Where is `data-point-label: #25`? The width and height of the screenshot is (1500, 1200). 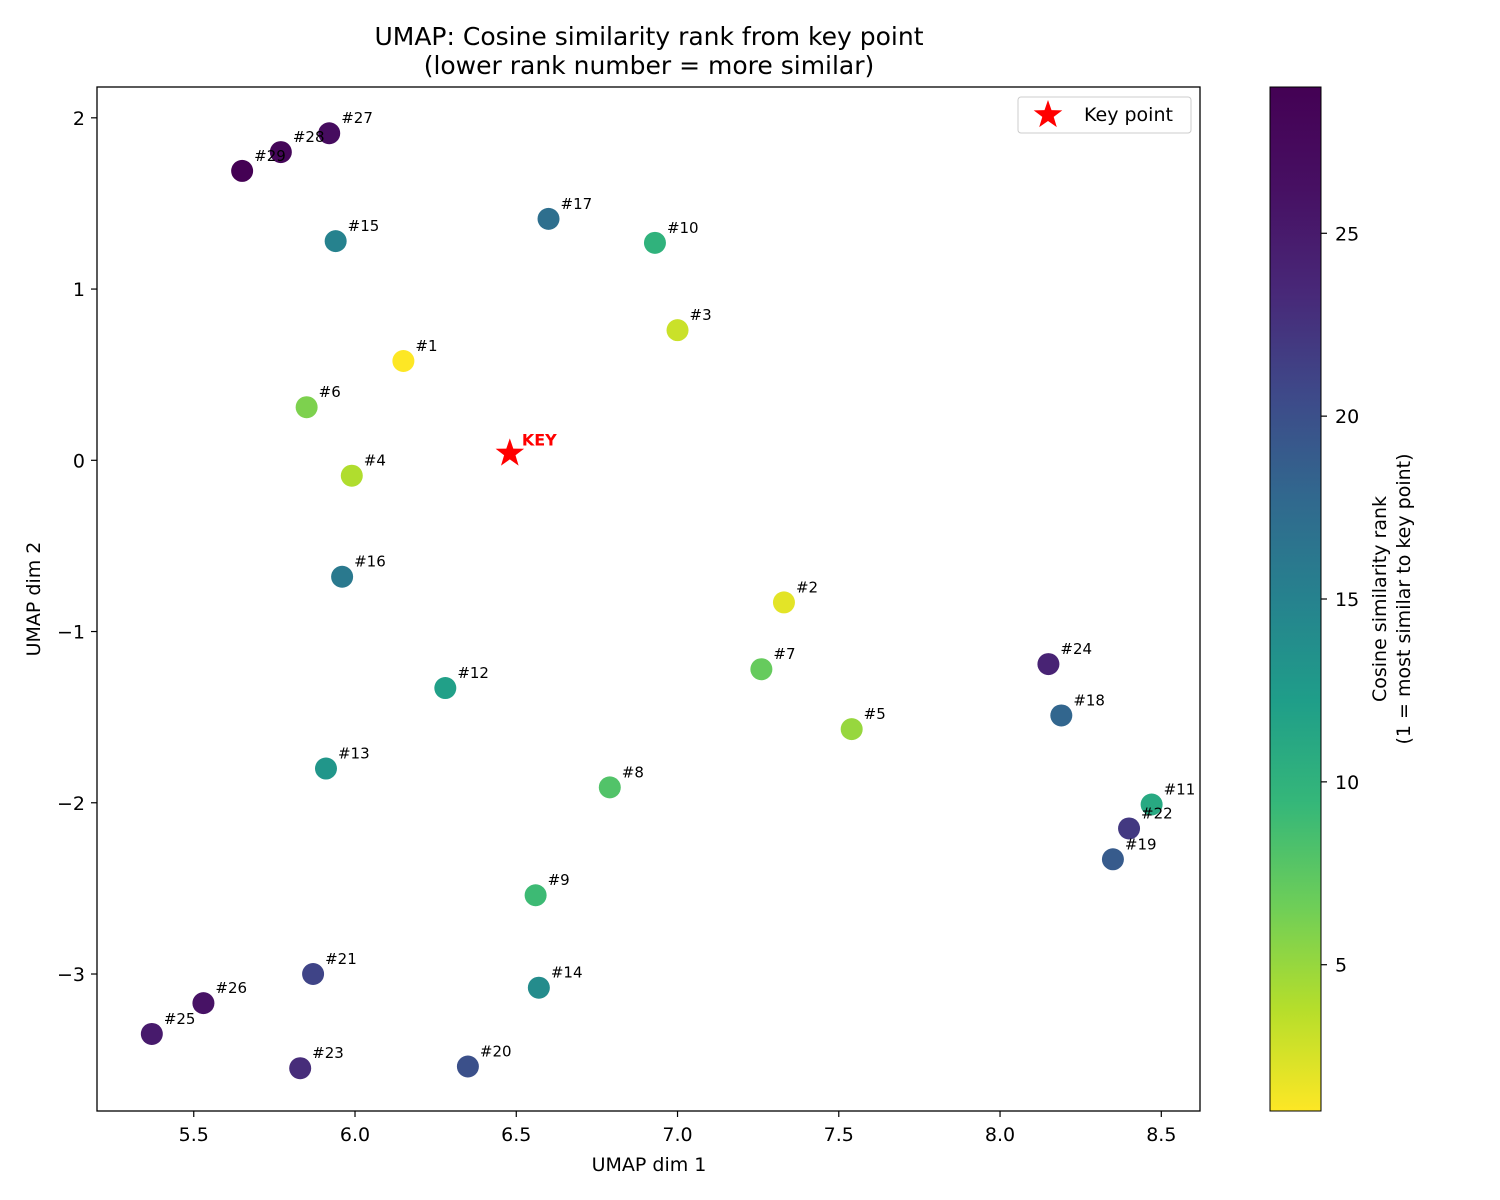 data-point-label: #25 is located at coordinates (180, 1019).